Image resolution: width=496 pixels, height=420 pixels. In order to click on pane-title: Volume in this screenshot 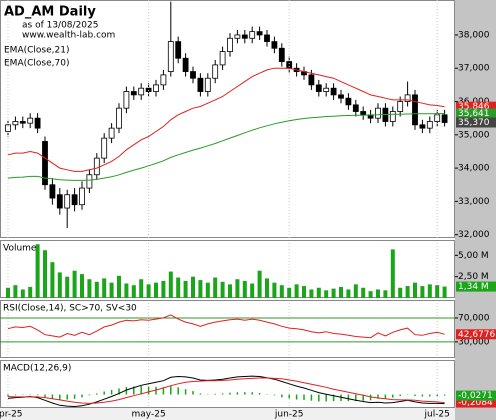, I will do `click(20, 249)`.